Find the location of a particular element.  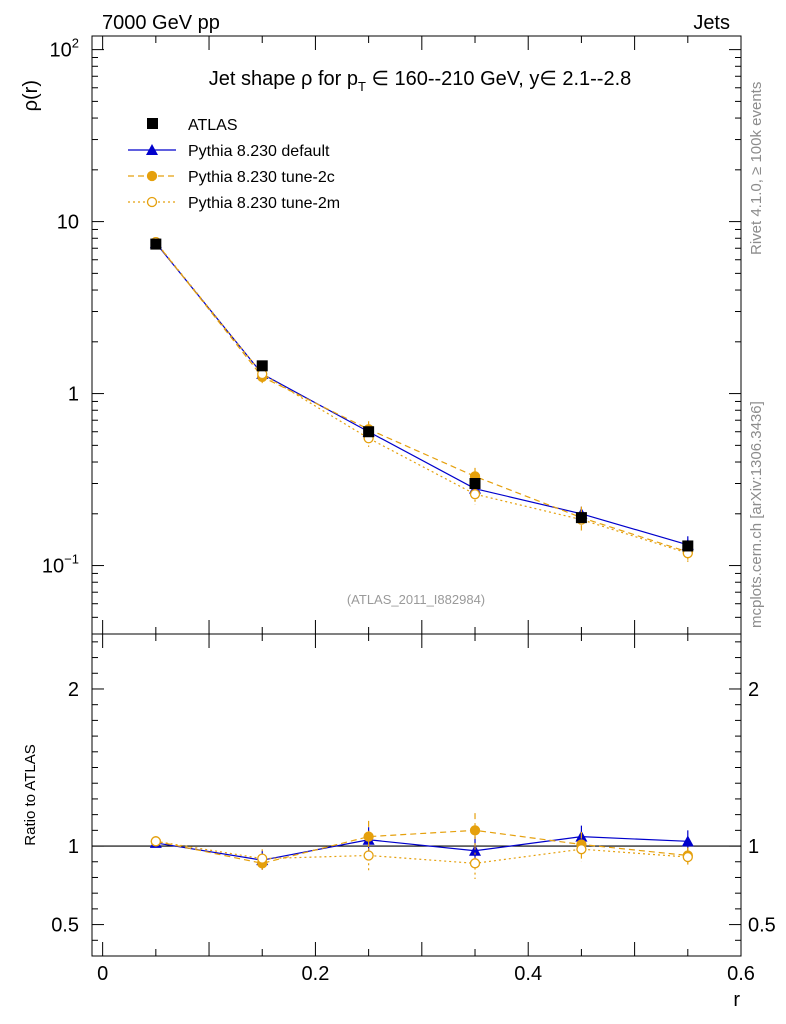

y-tick-label-ratio: 1 is located at coordinates (73, 847).